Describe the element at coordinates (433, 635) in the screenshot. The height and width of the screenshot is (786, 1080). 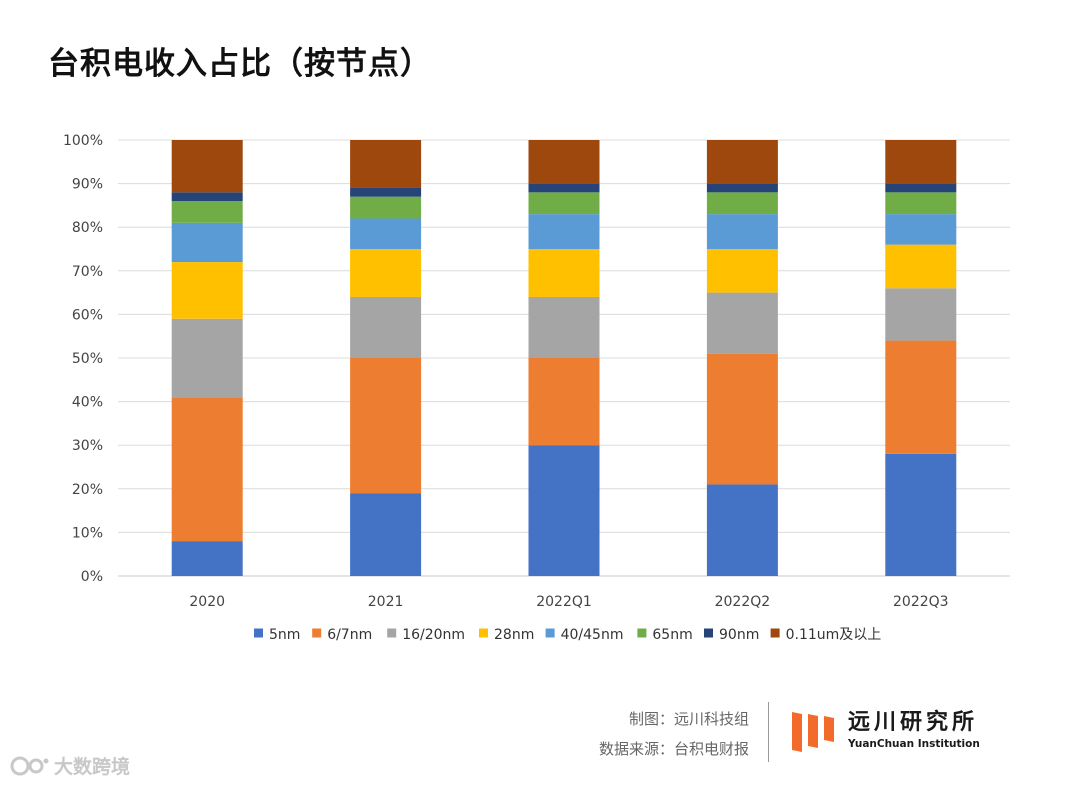
I see `legend-label: 16/20nm` at that location.